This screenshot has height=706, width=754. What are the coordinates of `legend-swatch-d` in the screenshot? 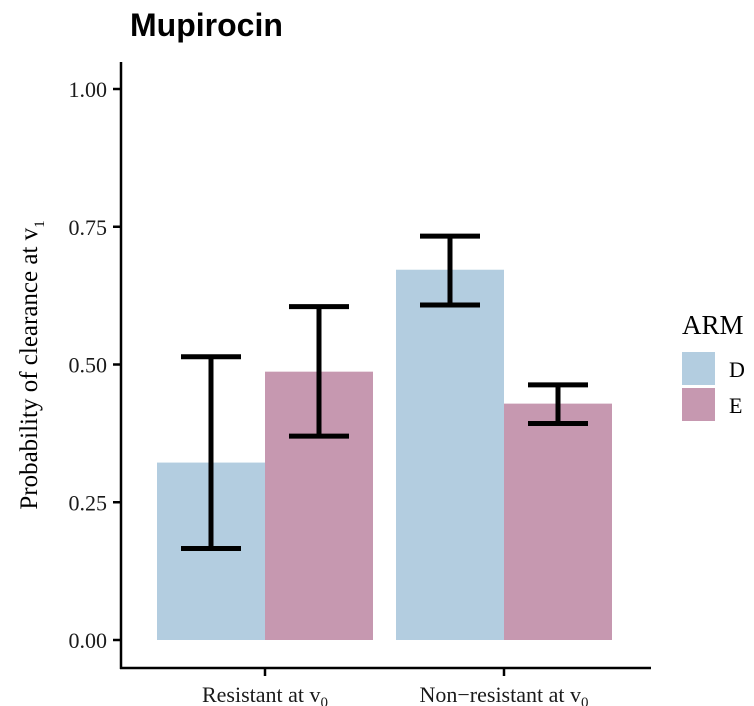 It's located at (698, 368).